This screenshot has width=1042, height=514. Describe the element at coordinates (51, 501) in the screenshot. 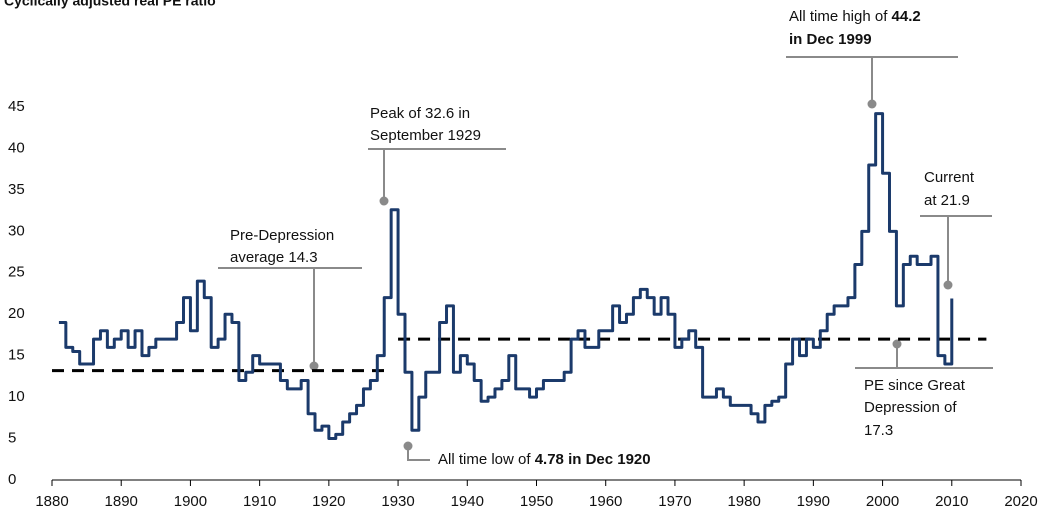

I see `x-tick-label: 1880` at that location.